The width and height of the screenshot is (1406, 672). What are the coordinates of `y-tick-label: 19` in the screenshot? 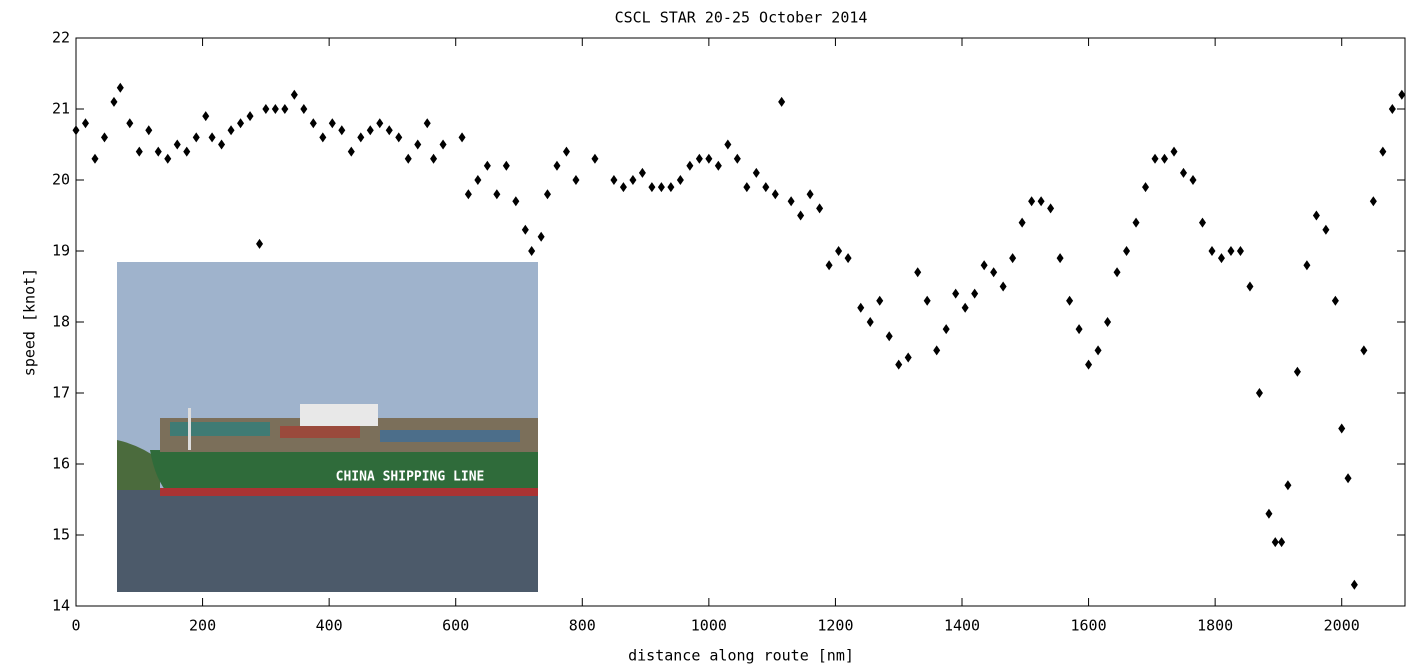 It's located at (61, 251).